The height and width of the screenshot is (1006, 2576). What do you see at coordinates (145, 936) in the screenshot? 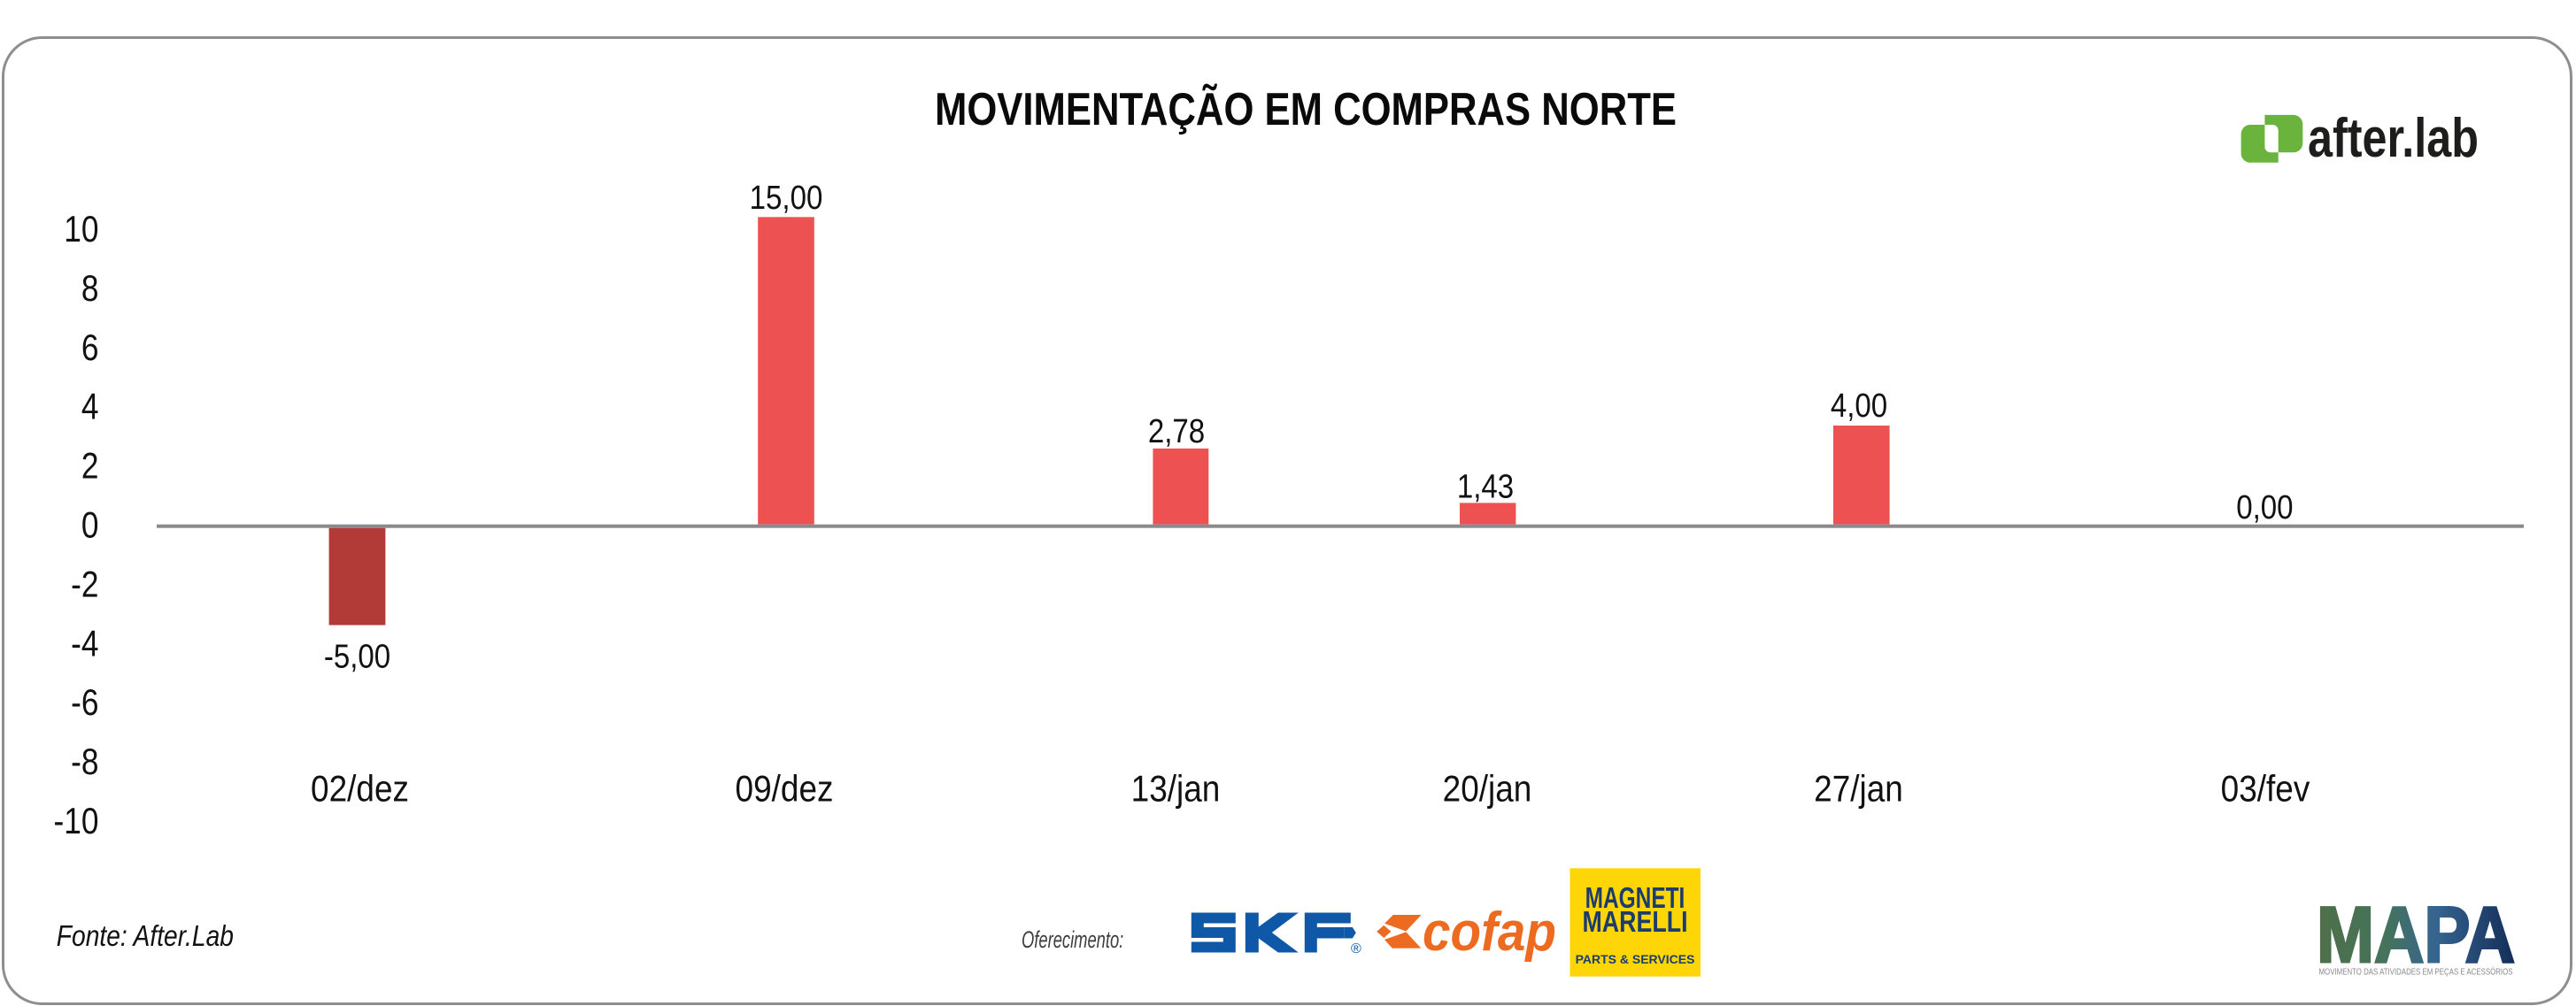
I see `svg-text: Fonte: After.Lab` at bounding box center [145, 936].